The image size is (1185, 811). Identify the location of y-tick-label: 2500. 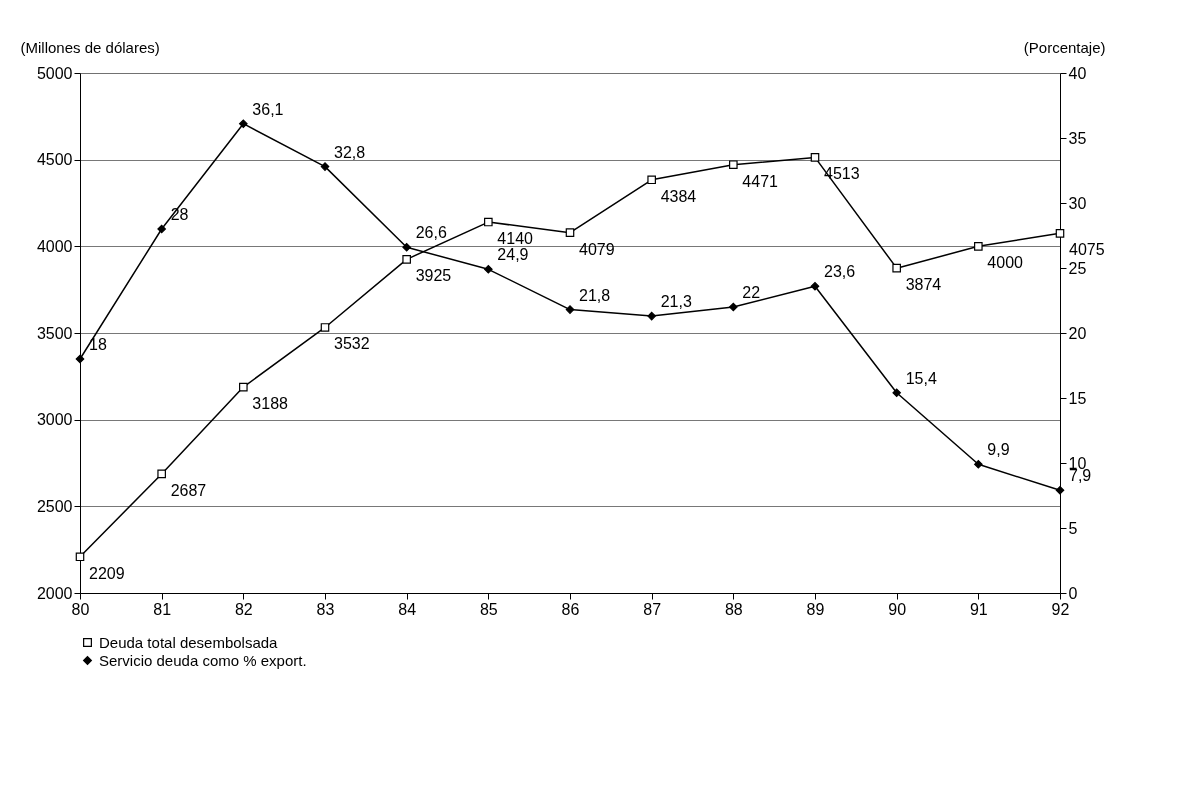
(54, 506).